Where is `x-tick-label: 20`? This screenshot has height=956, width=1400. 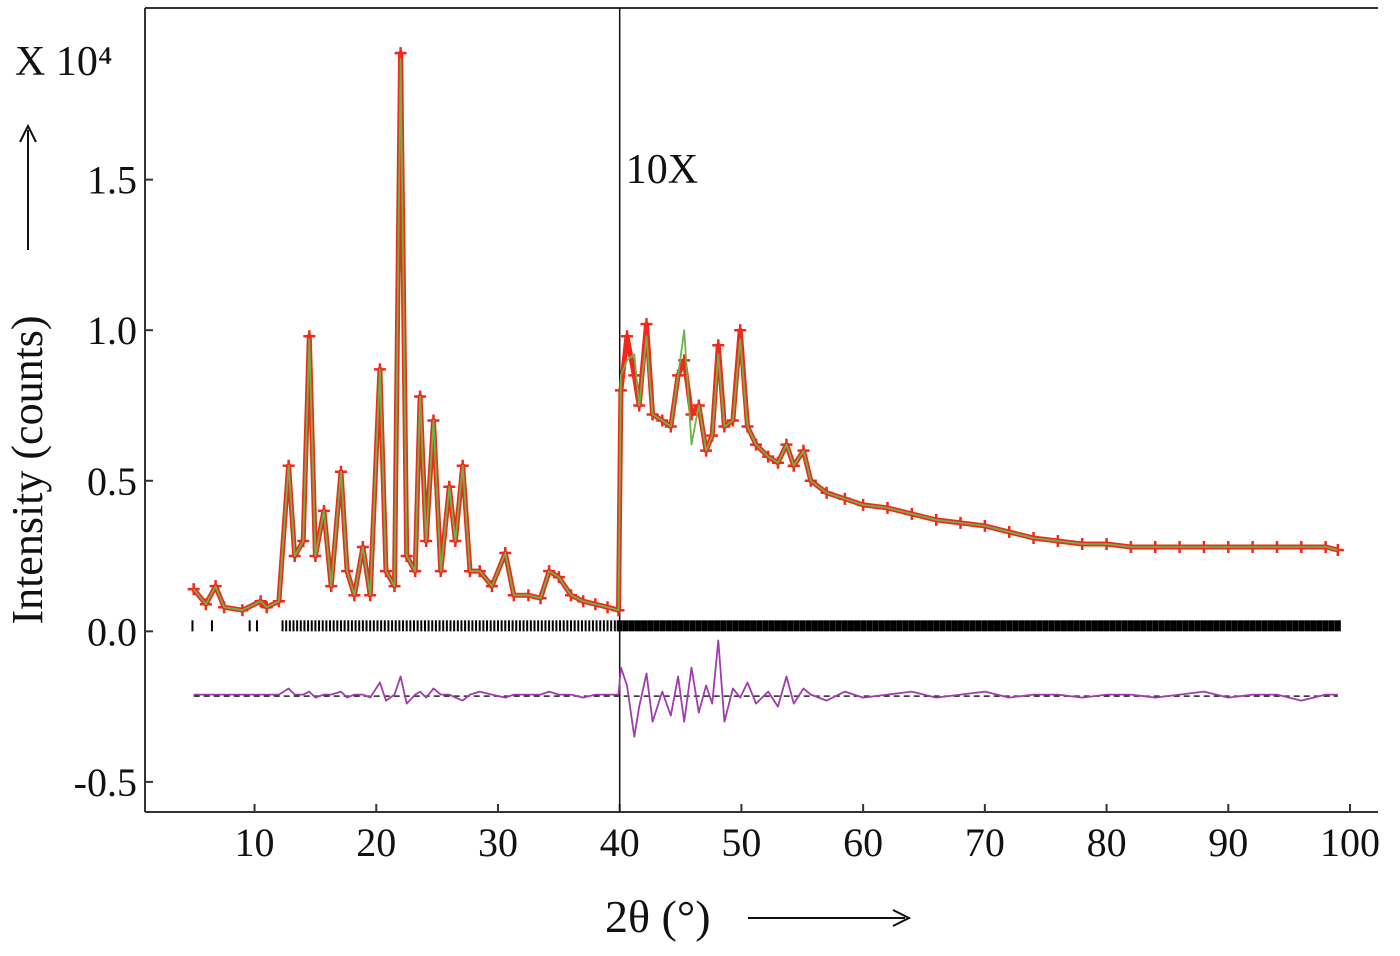
x-tick-label: 20 is located at coordinates (376, 842).